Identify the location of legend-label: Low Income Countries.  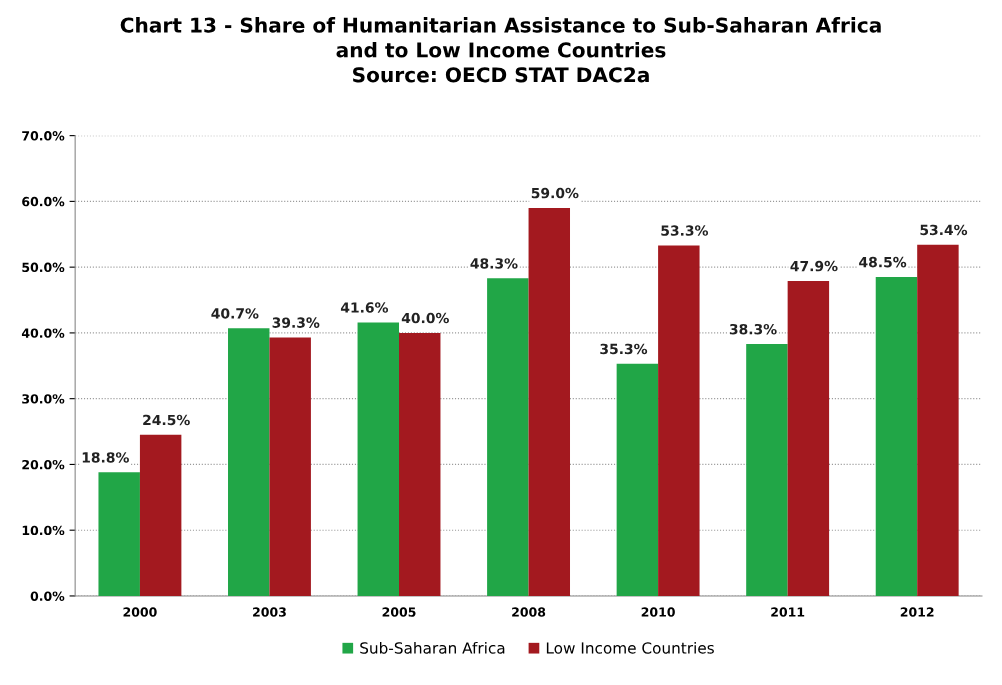
(630, 647).